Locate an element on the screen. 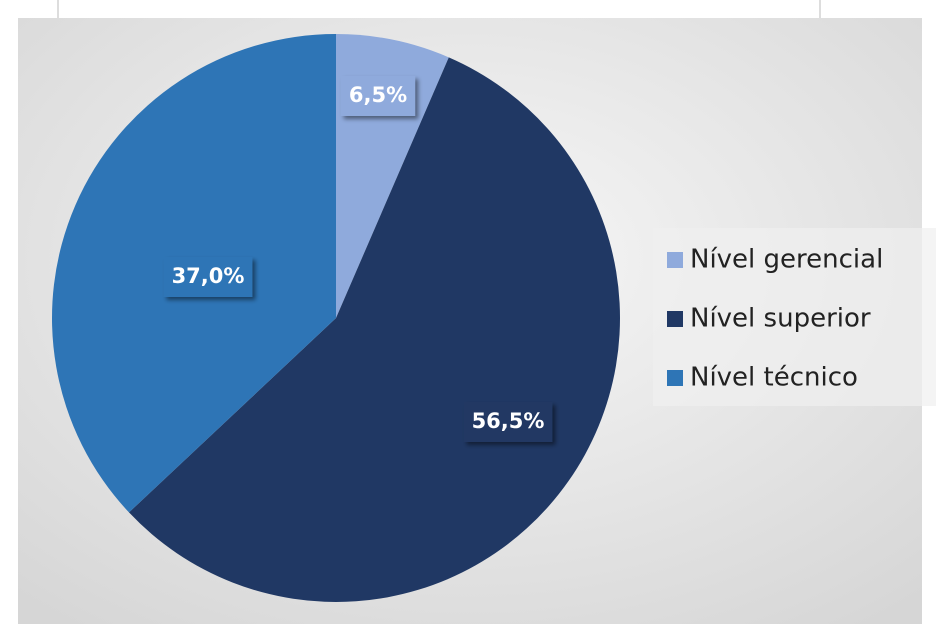  data-label: 37,0% is located at coordinates (208, 276).